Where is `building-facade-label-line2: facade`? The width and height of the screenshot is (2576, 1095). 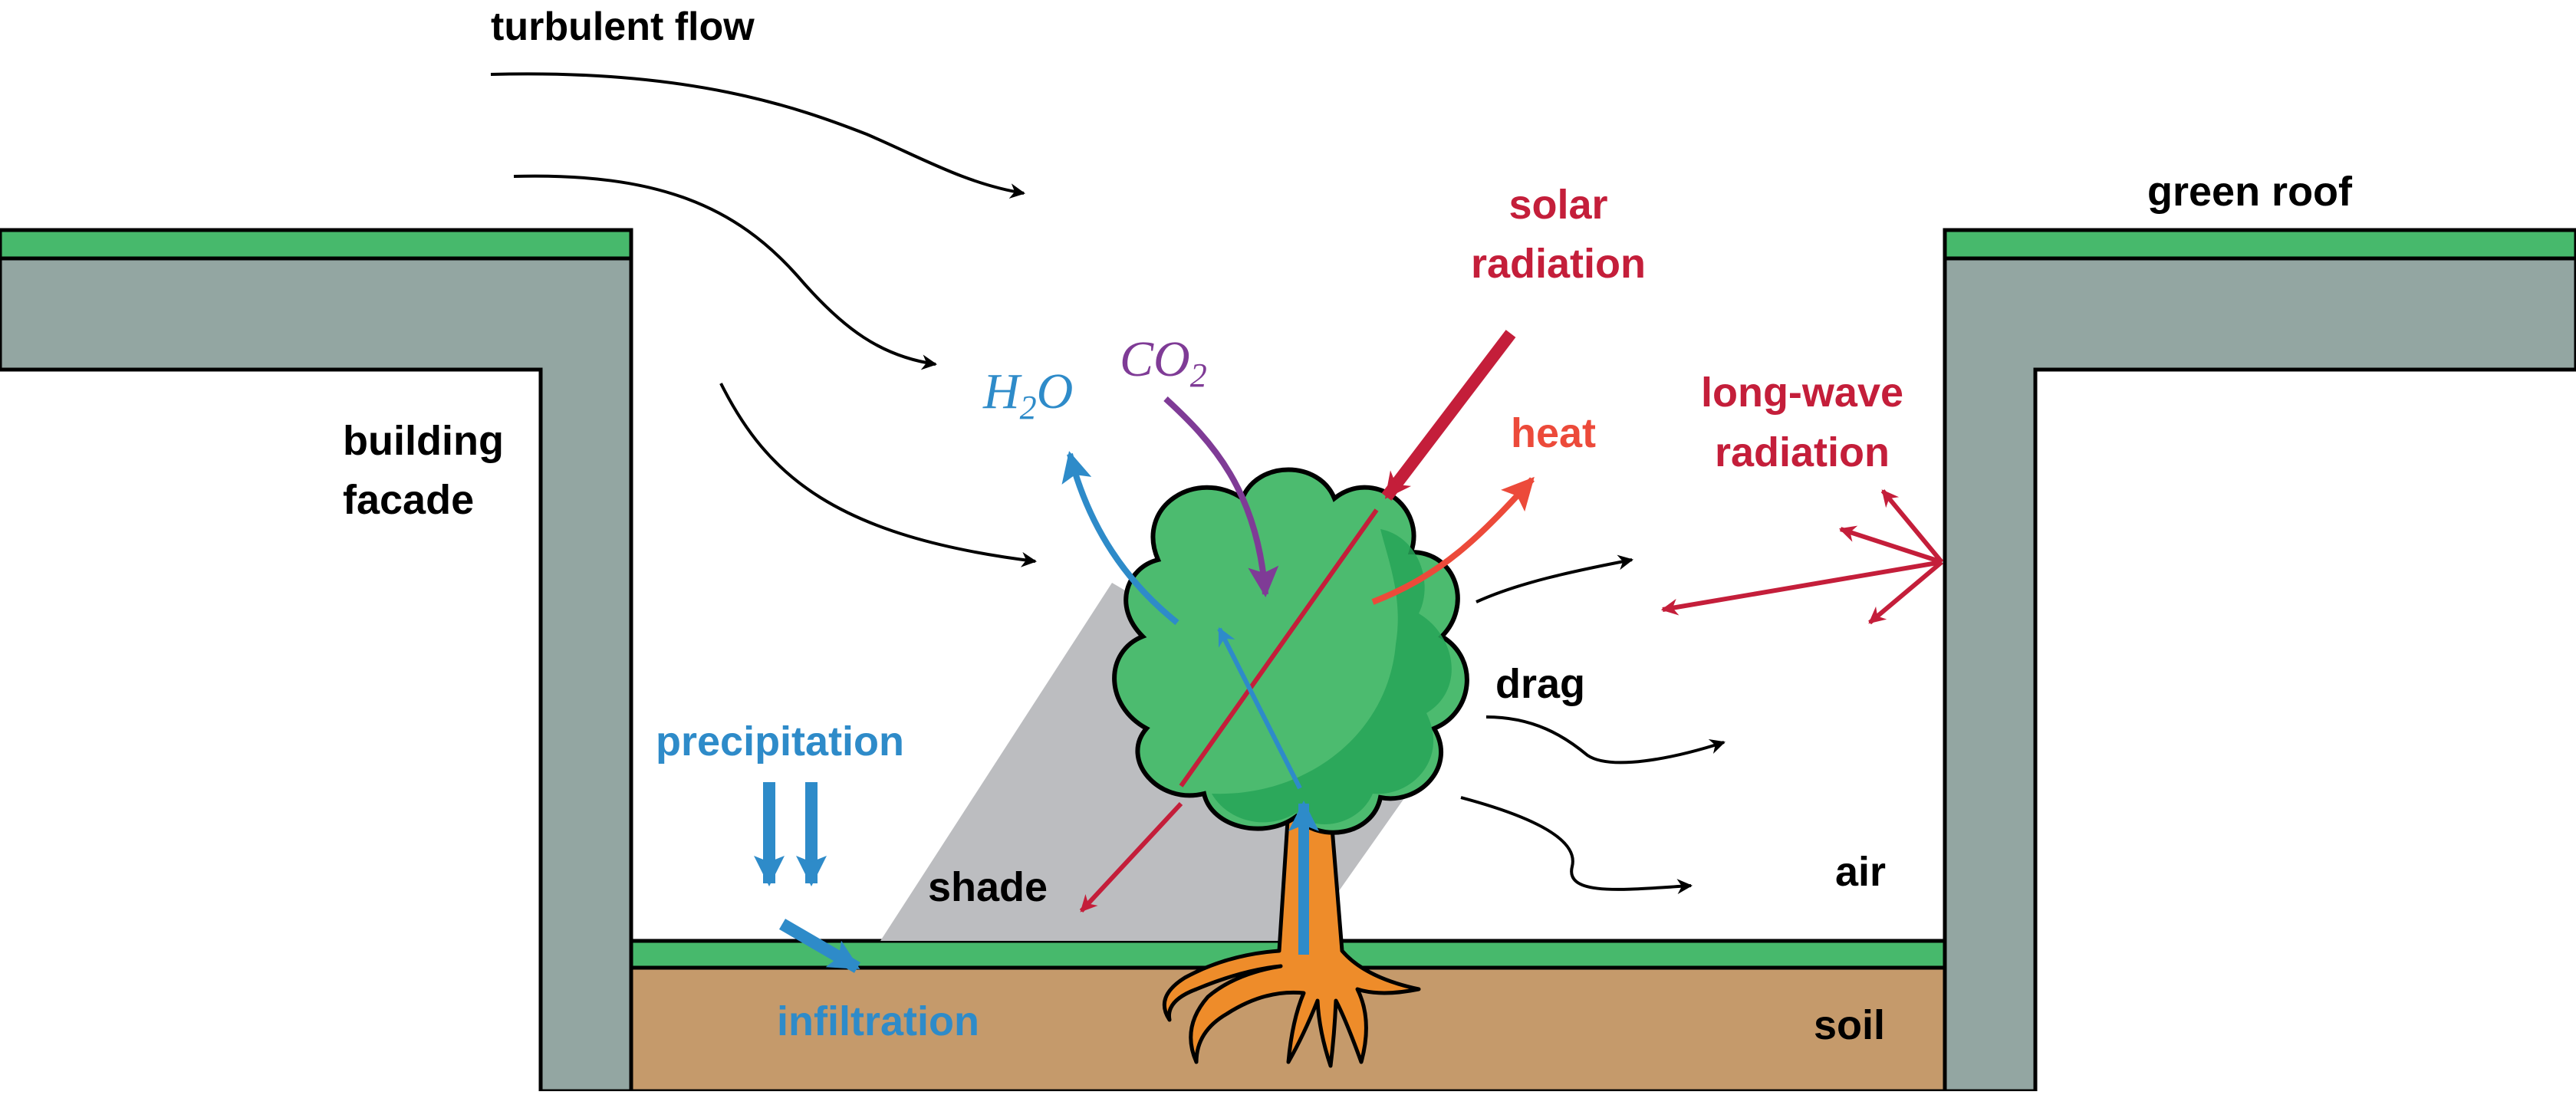
building-facade-label-line2: facade is located at coordinates (408, 500).